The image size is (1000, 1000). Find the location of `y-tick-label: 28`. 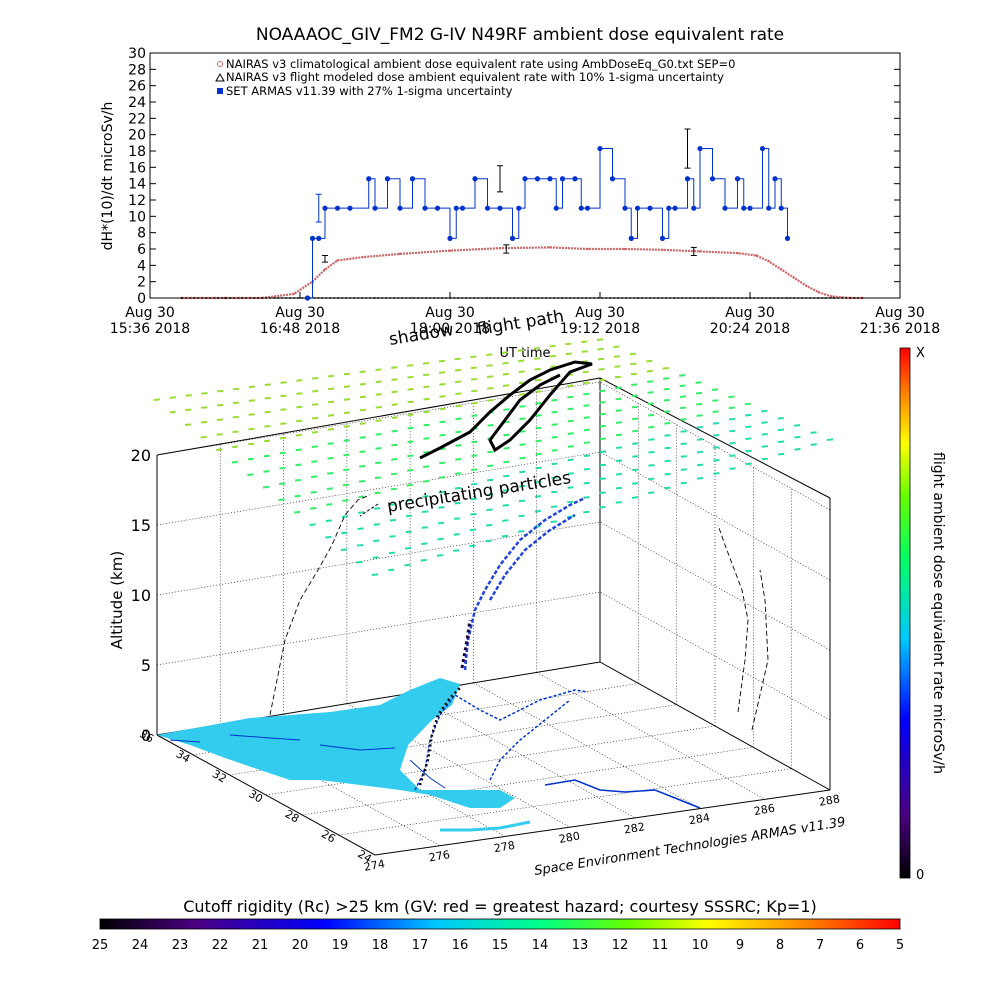

y-tick-label: 28 is located at coordinates (137, 70).